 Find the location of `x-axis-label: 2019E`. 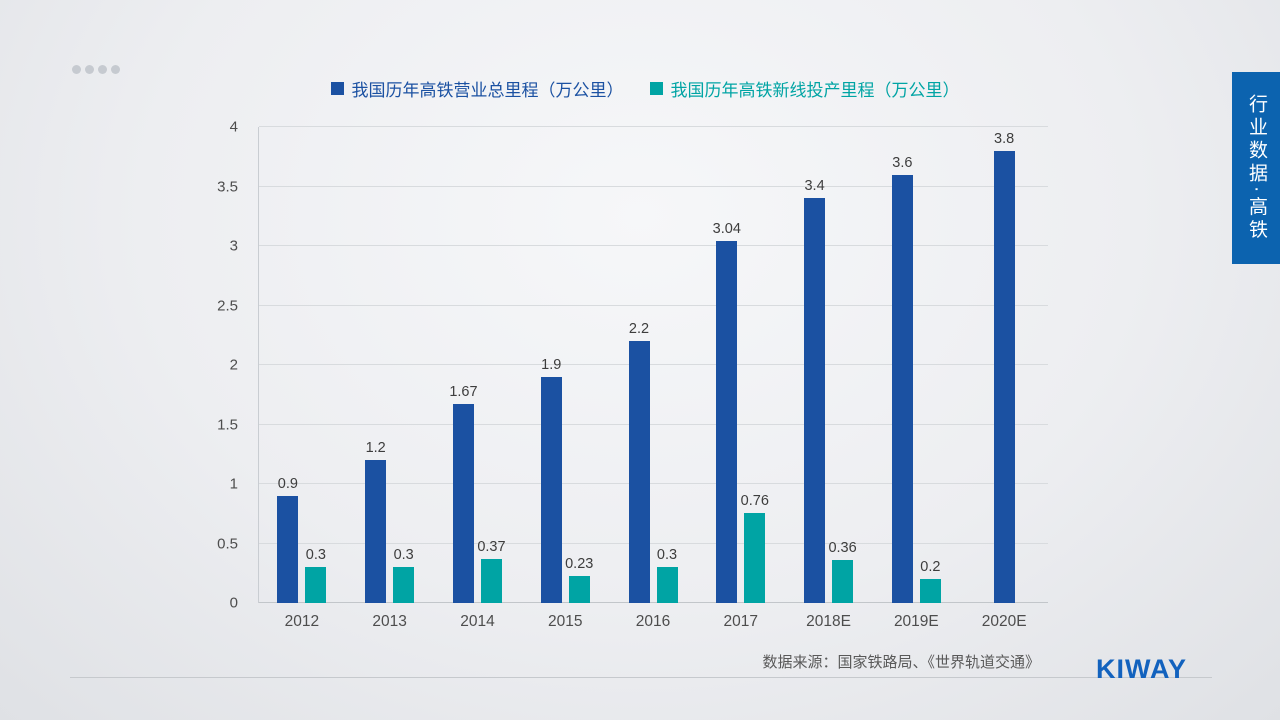

x-axis-label: 2019E is located at coordinates (916, 621).